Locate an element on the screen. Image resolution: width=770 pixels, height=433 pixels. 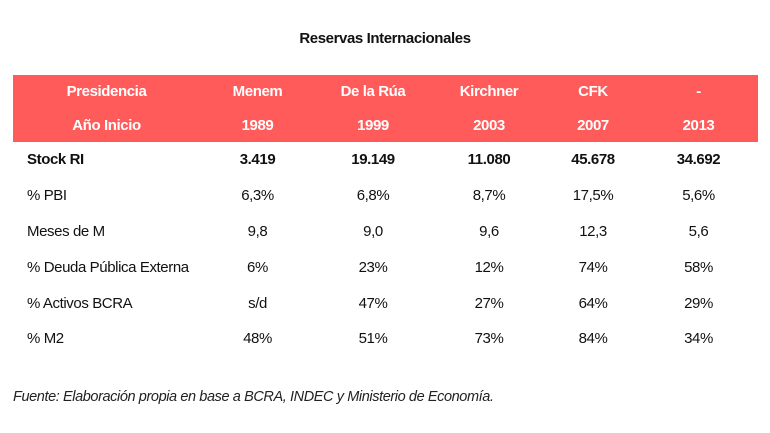
row-label: Stock RI is located at coordinates (55, 160).